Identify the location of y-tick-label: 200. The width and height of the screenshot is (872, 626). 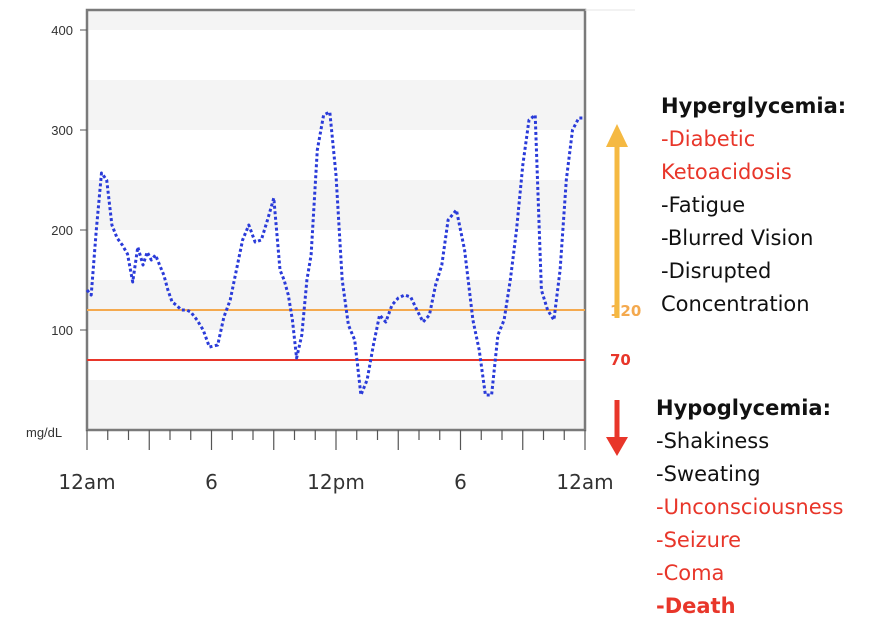
(62, 230).